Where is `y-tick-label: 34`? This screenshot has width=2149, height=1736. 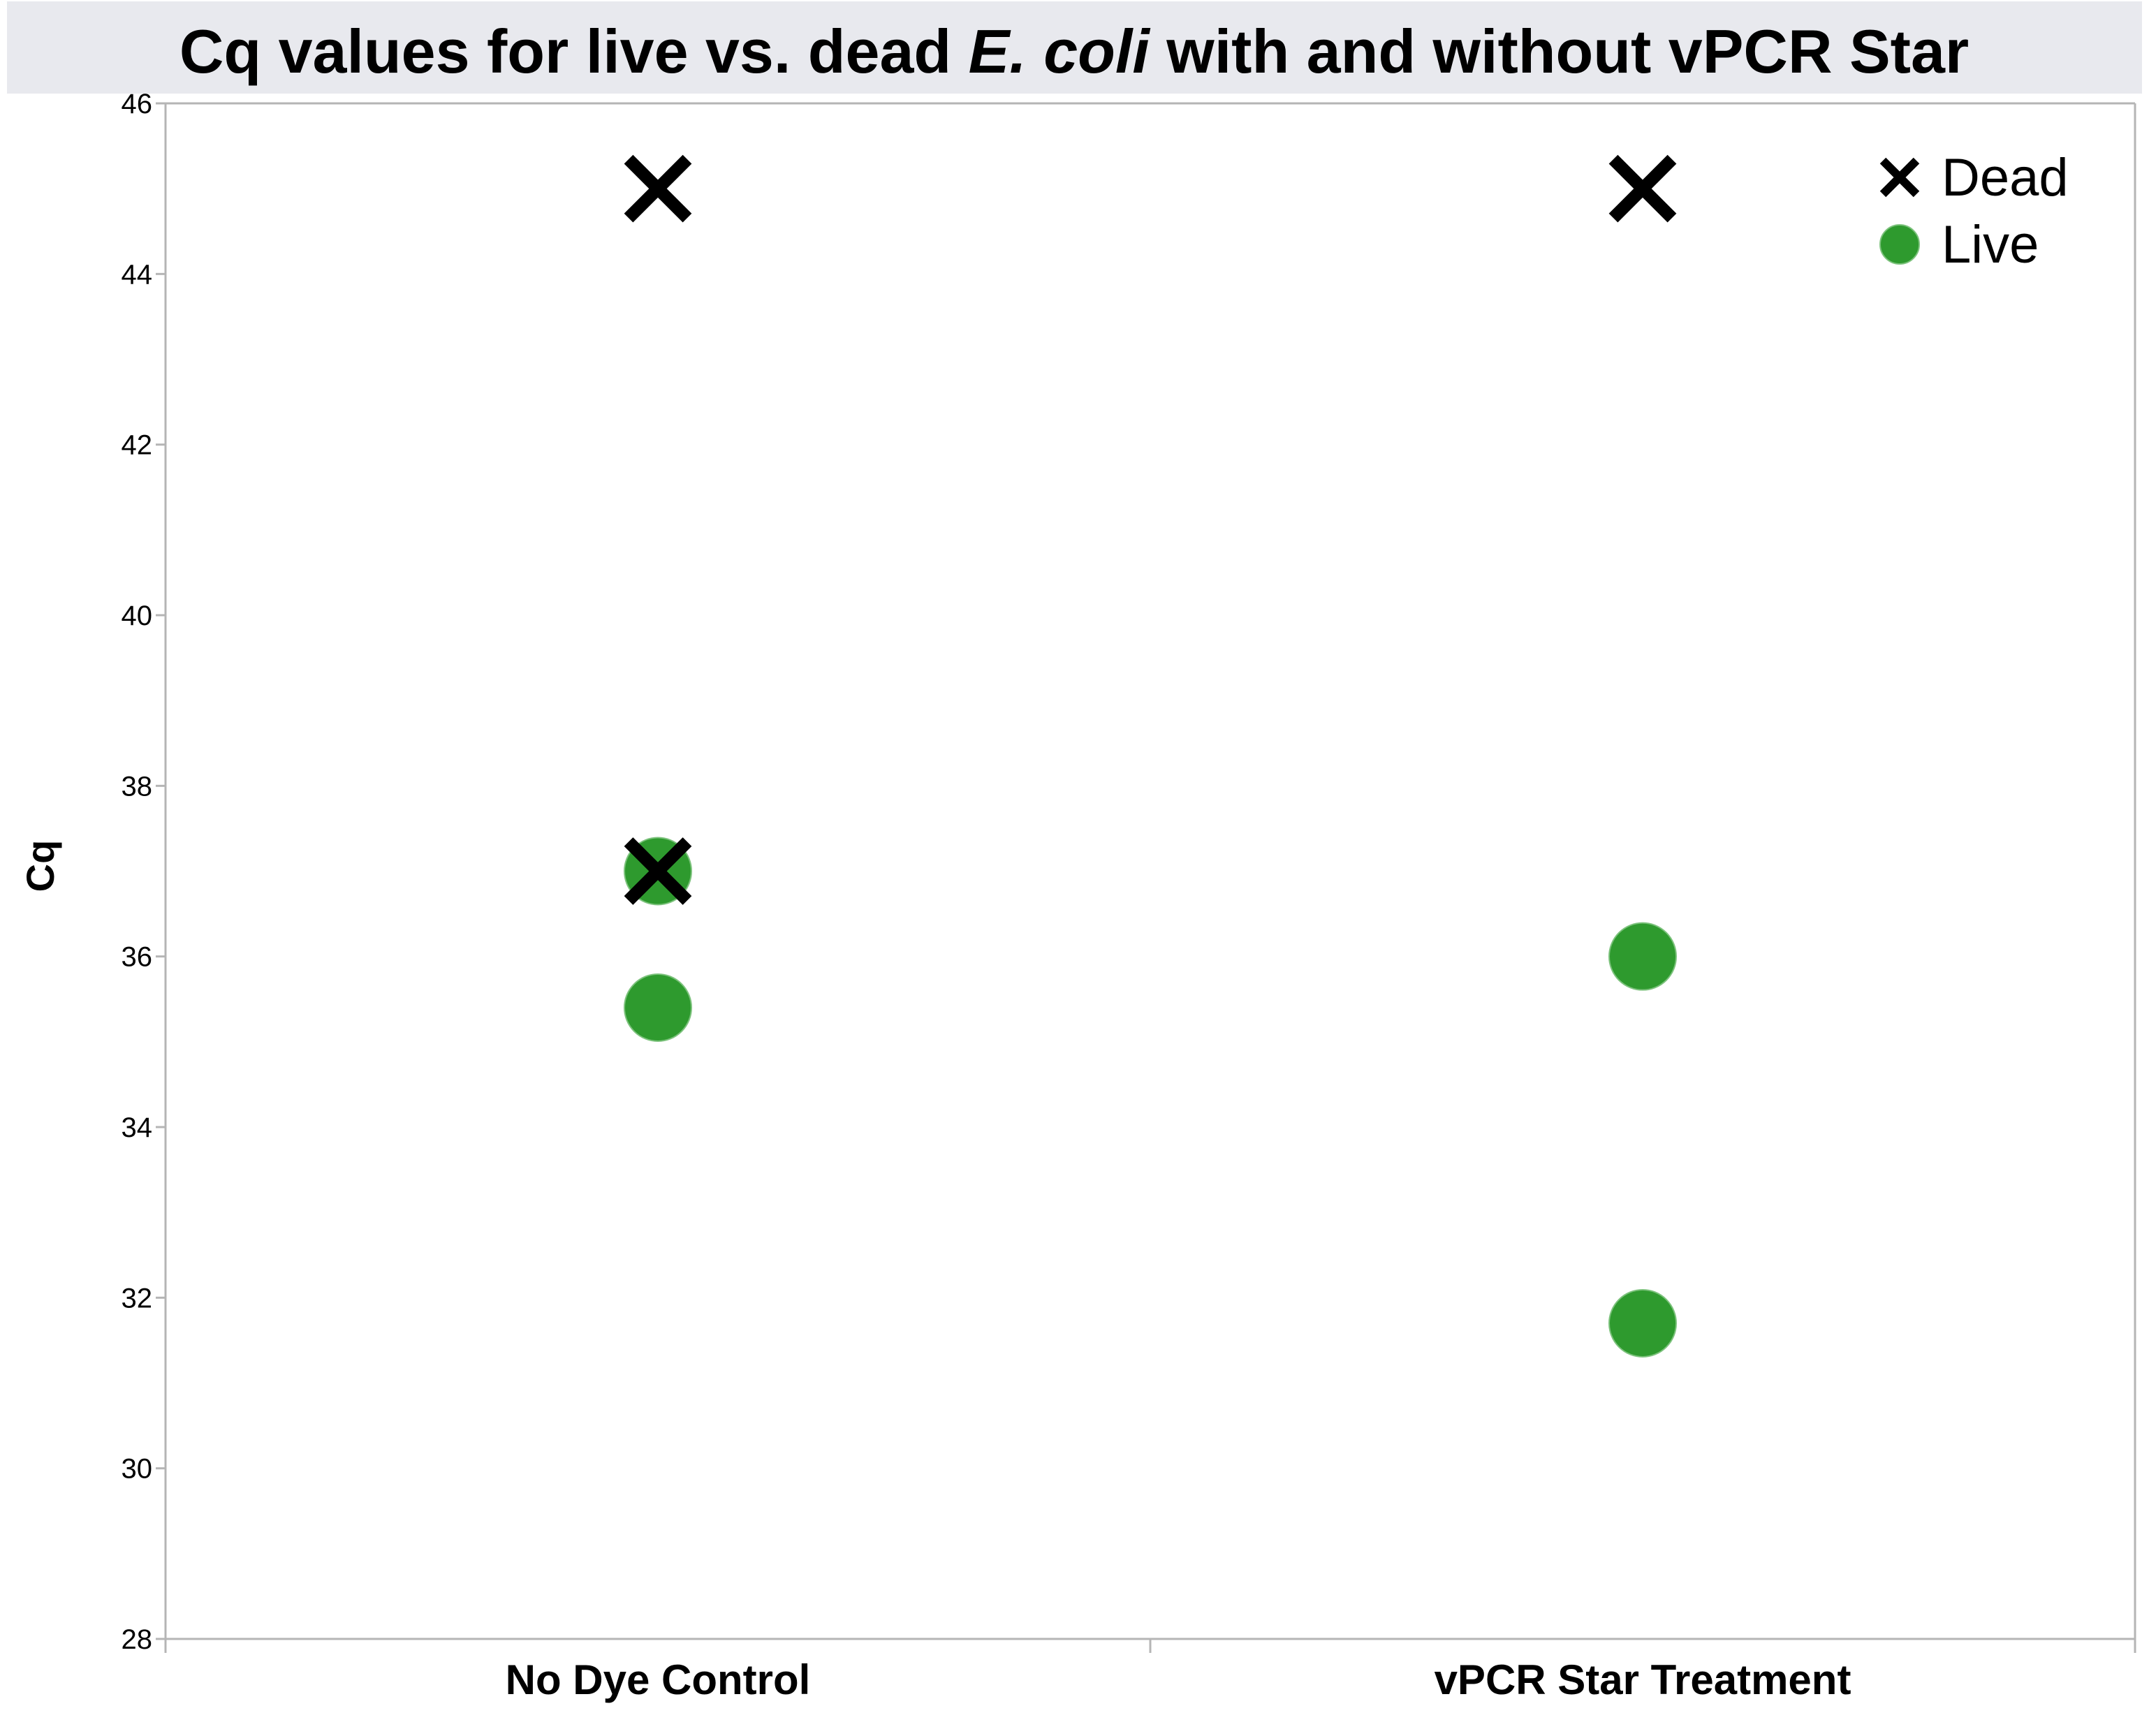 y-tick-label: 34 is located at coordinates (137, 1127).